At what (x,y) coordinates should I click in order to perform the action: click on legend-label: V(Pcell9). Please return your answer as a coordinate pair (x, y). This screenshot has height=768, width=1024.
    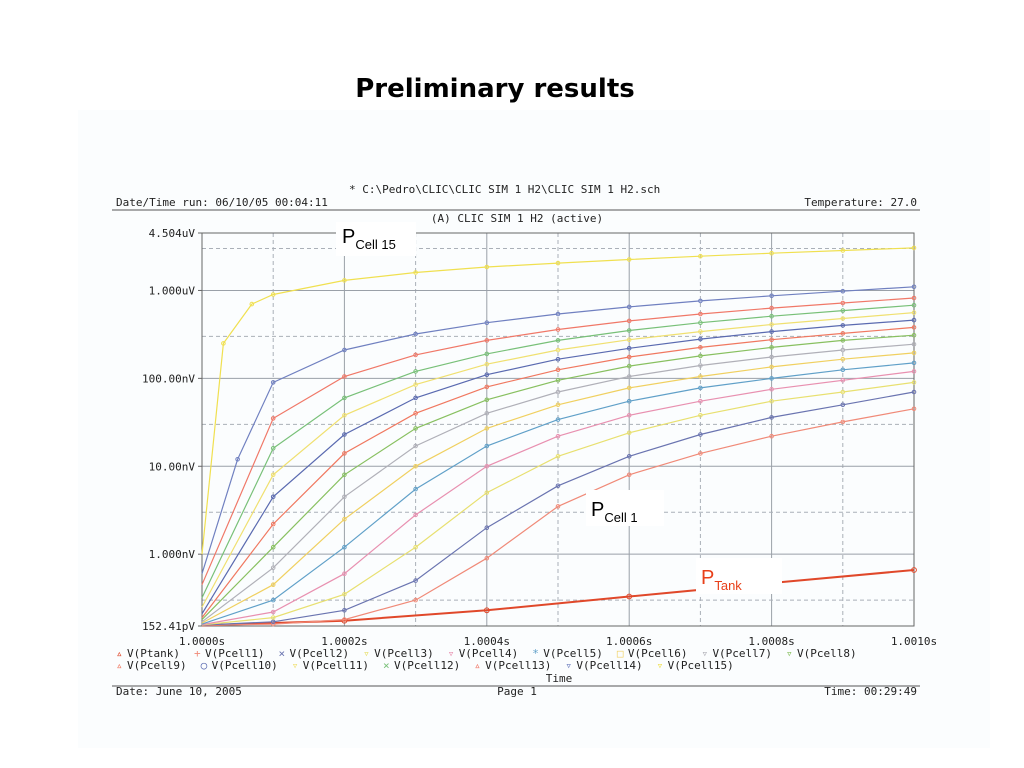
    Looking at the image, I should click on (157, 665).